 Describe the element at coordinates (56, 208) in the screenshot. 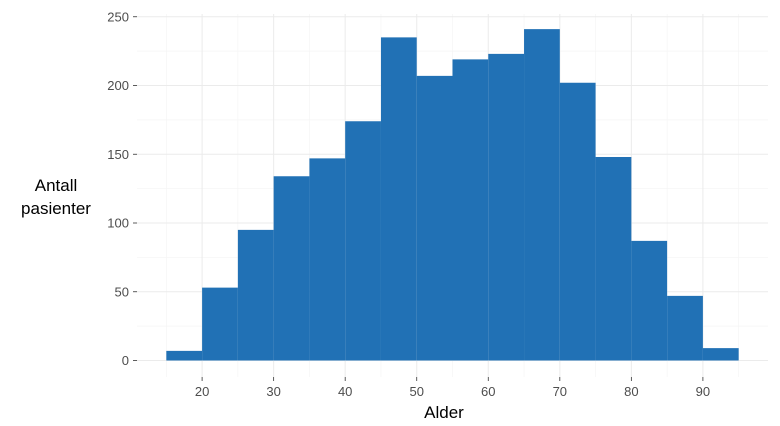

I see `y-axis-title-line2: pasienter` at that location.